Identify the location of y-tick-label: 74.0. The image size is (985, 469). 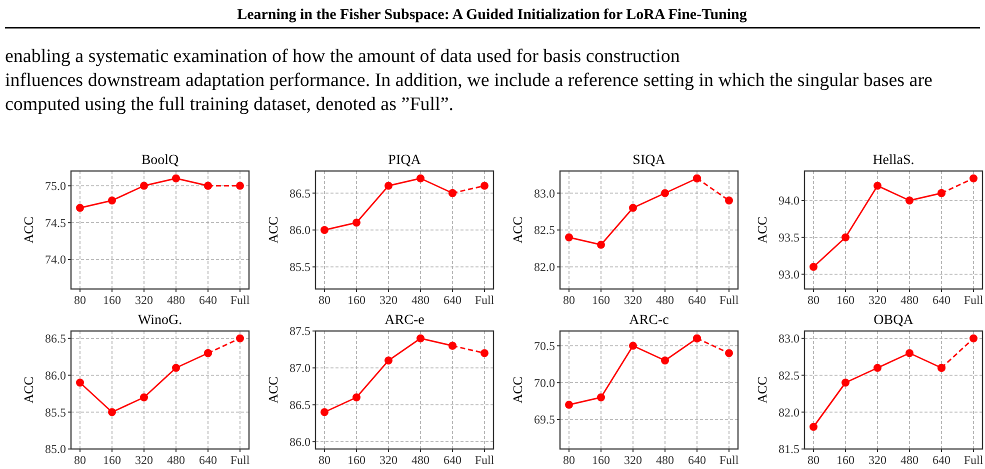
(55, 259).